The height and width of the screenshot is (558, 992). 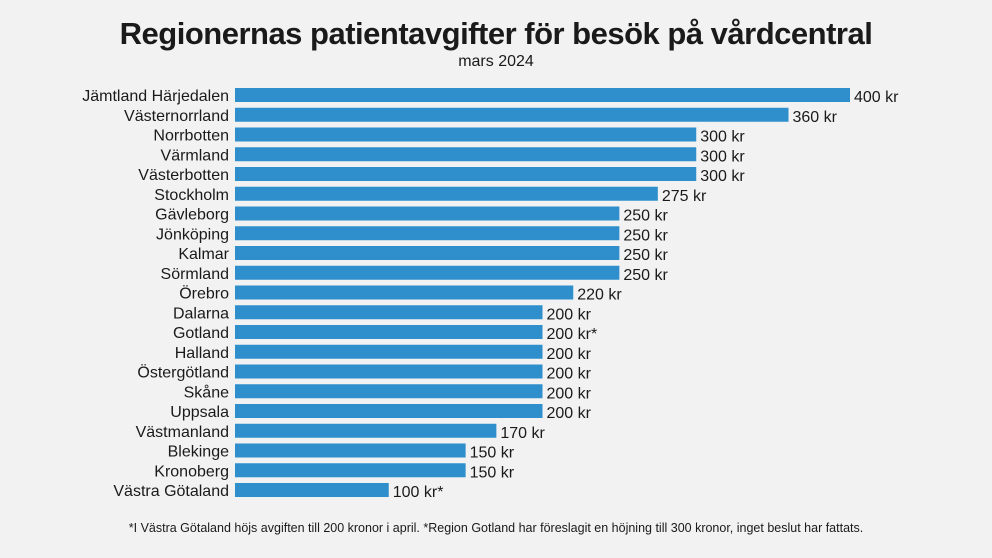 What do you see at coordinates (201, 313) in the screenshot?
I see `category-label: Dalarna` at bounding box center [201, 313].